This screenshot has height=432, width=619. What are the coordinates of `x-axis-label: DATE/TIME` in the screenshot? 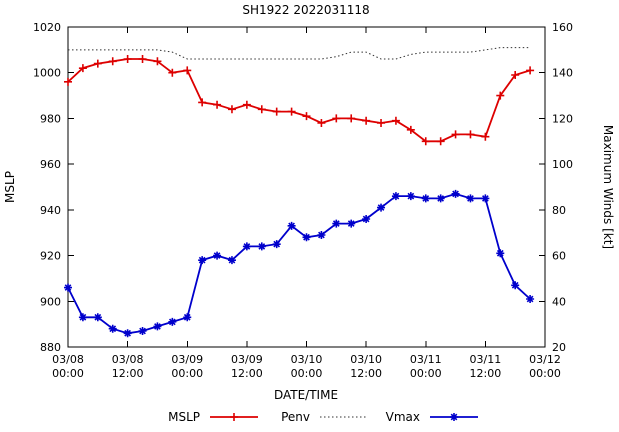 It's located at (306, 395).